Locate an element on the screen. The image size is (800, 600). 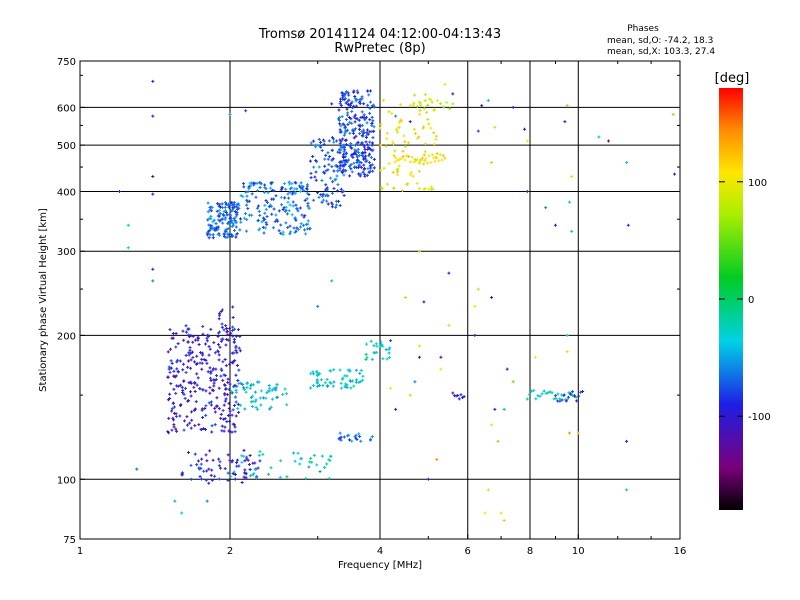
x-tick-label: 1 is located at coordinates (80, 551).